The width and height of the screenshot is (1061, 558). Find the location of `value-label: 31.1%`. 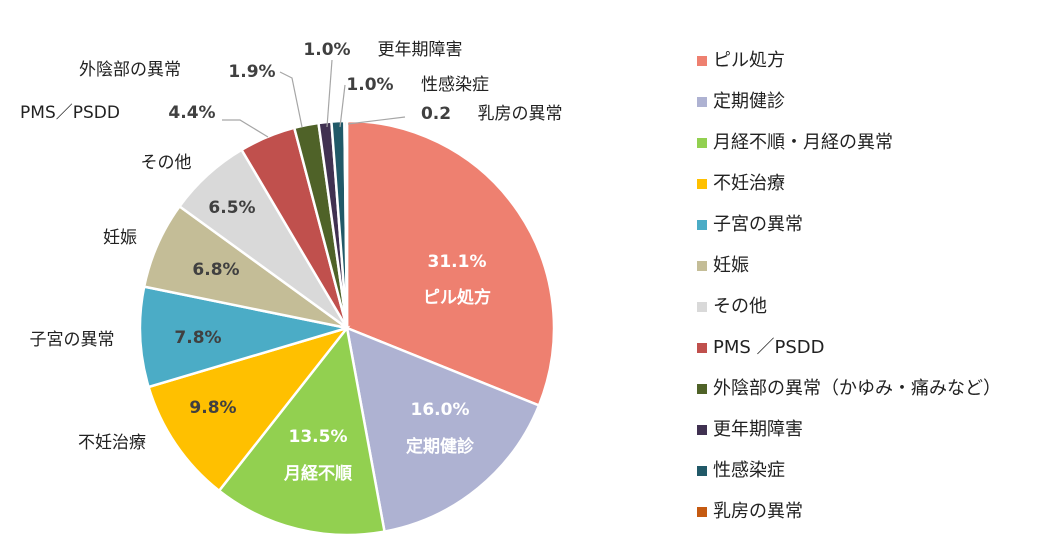

value-label: 31.1% is located at coordinates (457, 262).